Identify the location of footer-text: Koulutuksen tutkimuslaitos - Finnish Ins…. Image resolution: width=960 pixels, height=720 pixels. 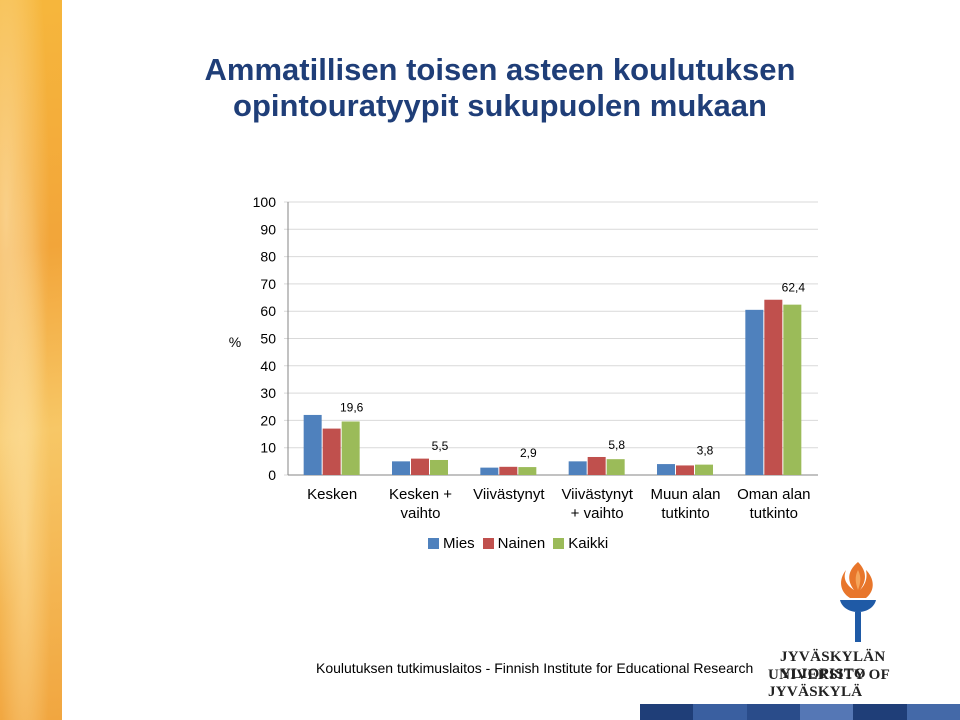
(535, 668).